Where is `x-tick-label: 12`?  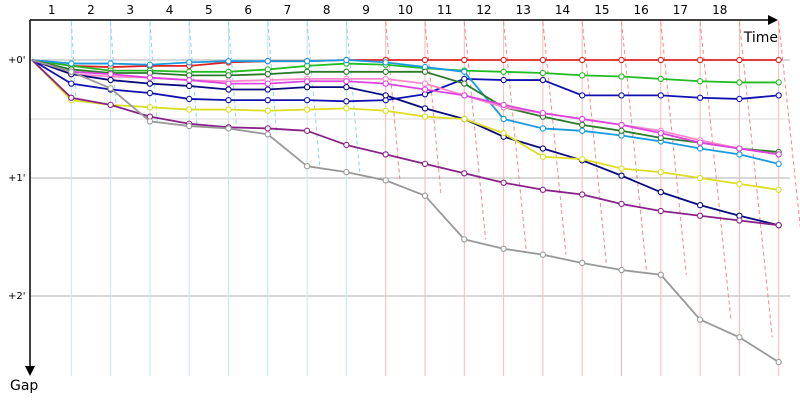 x-tick-label: 12 is located at coordinates (483, 10).